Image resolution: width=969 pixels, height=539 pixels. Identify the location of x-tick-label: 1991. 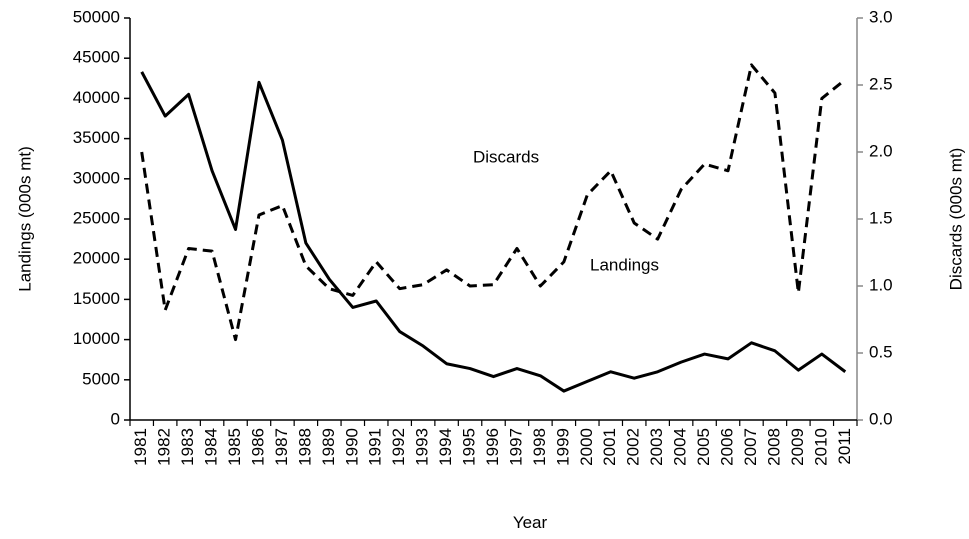
(375, 447).